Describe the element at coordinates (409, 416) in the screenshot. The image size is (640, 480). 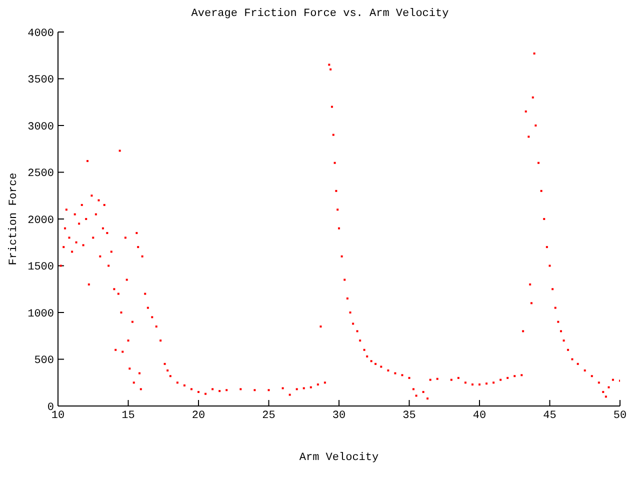
I see `x-tick-label: 35` at that location.